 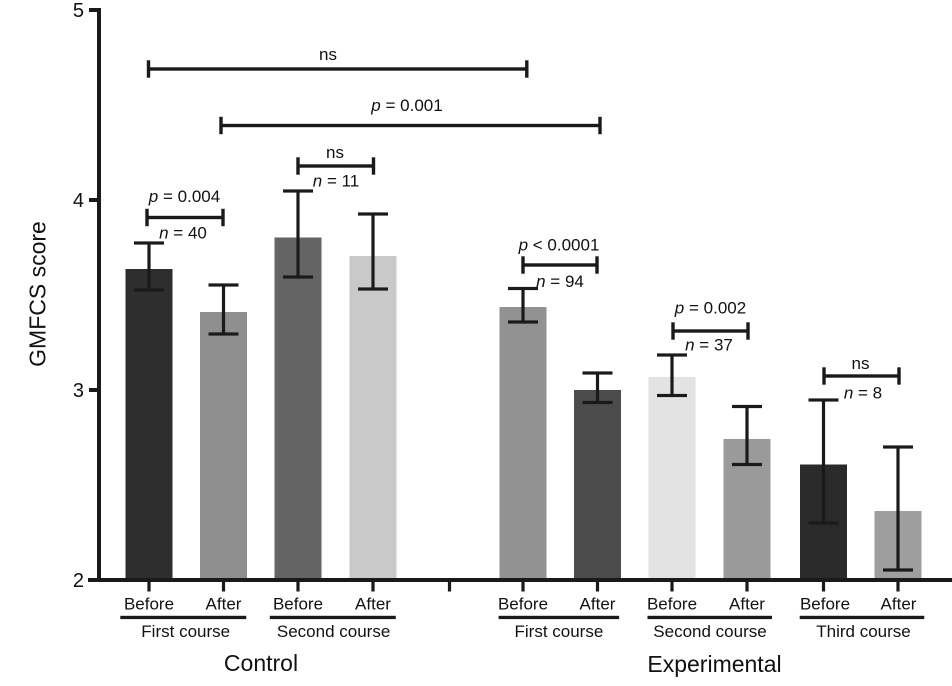 I want to click on svg-text: n = 40, so click(x=183, y=233).